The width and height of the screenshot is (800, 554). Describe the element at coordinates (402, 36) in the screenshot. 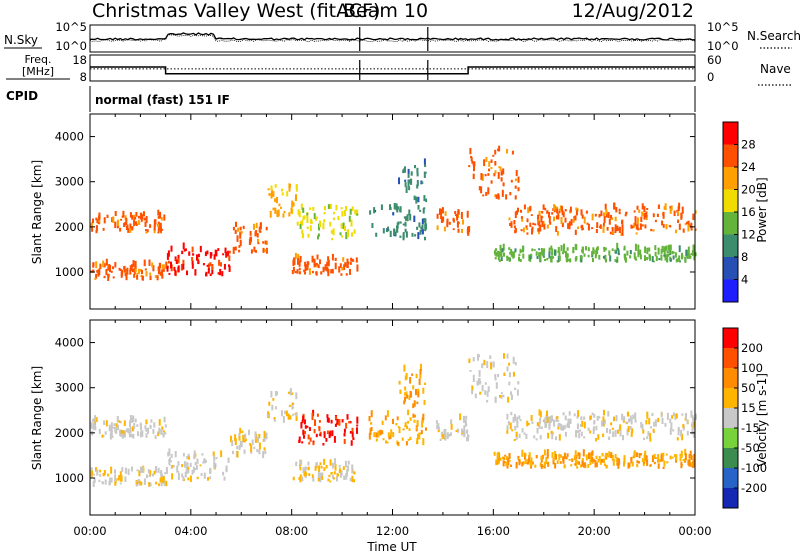

I see `noise-panel: N.Sky 10^5 10^0 10^5 10^0 N.Search` at that location.